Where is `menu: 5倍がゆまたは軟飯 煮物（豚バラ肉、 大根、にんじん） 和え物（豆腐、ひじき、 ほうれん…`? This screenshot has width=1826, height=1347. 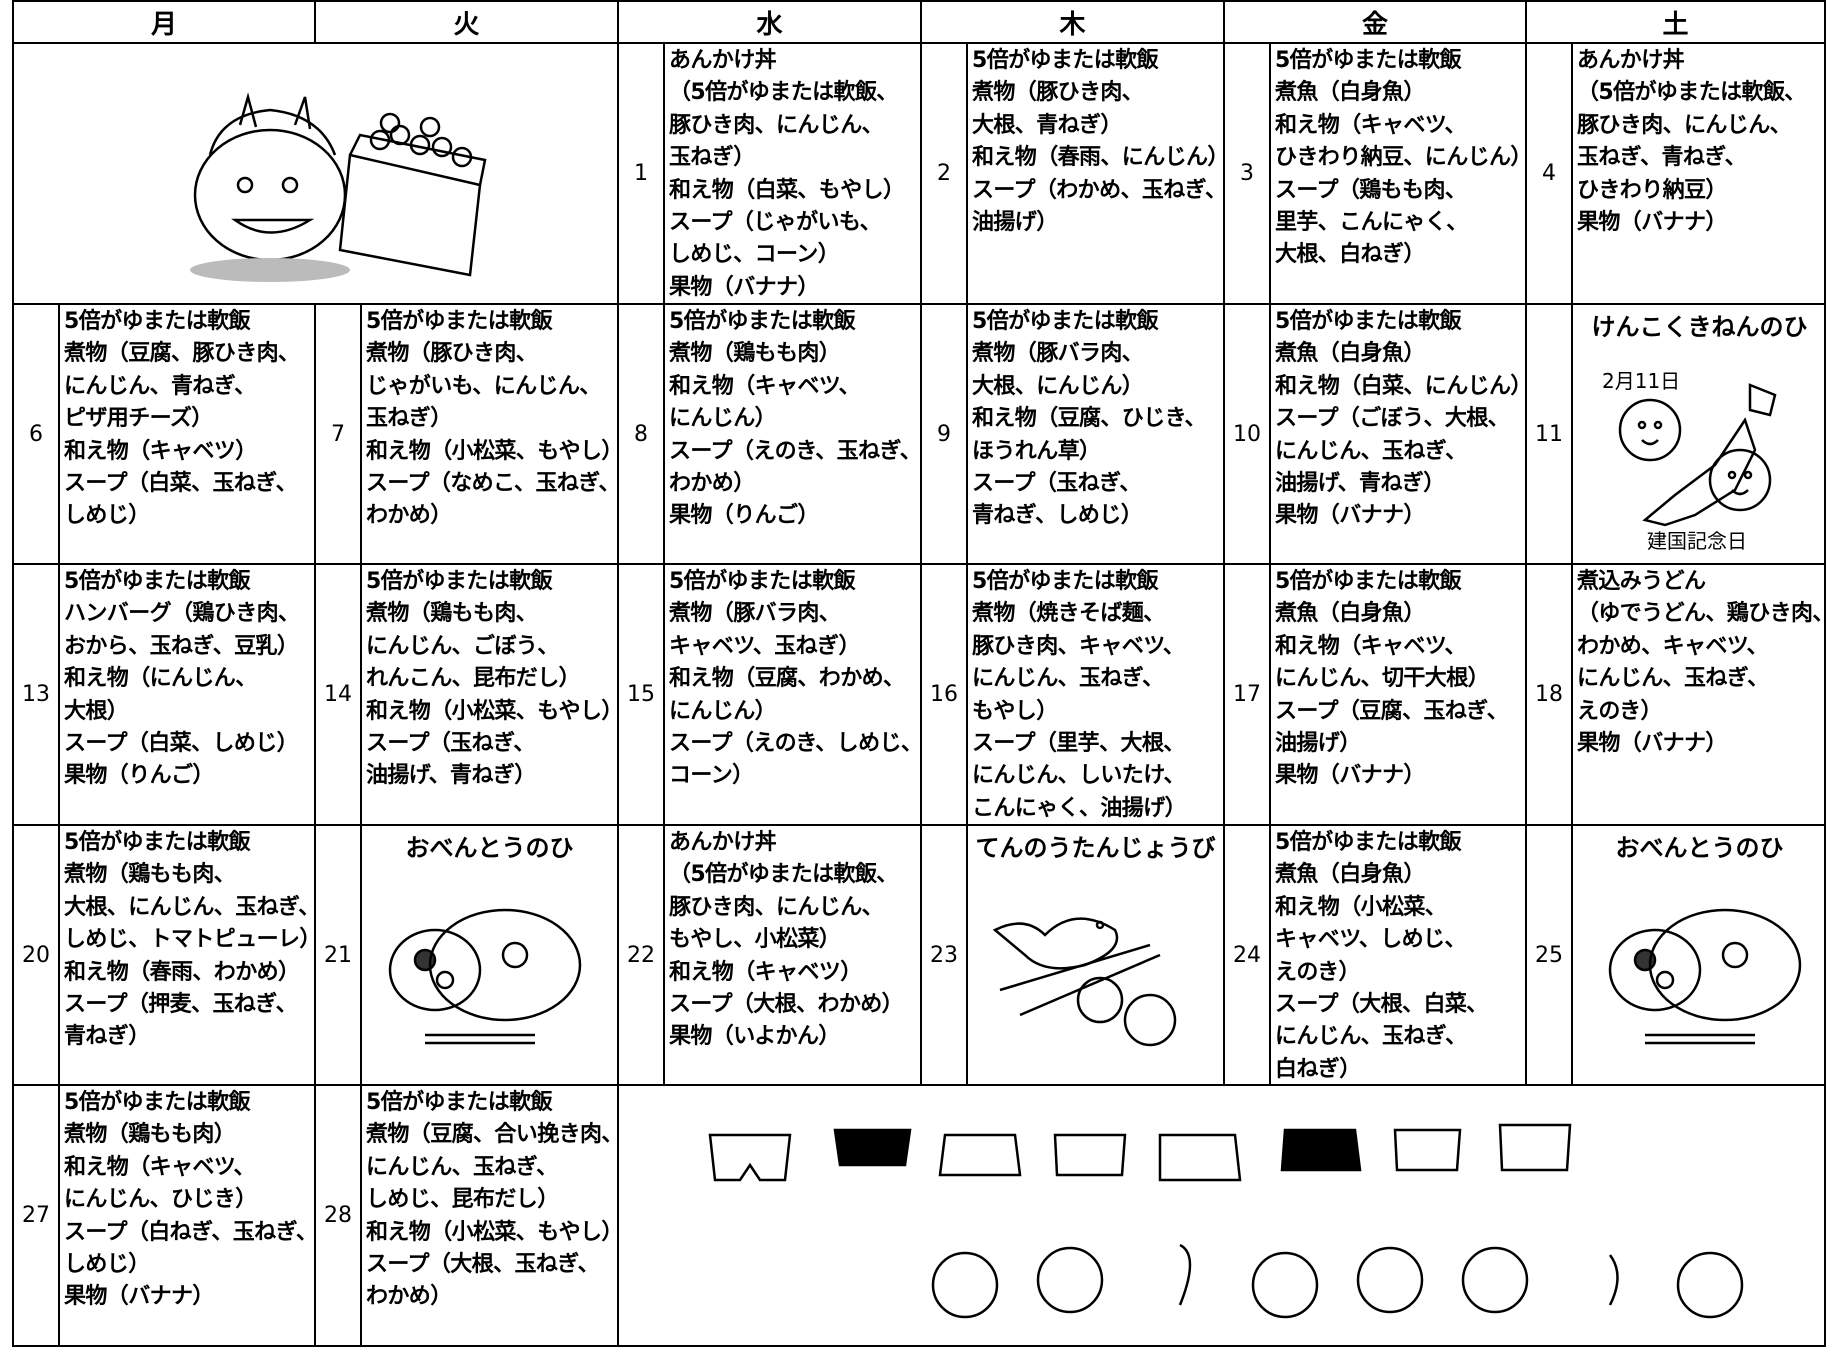 menu: 5倍がゆまたは軟飯 煮物（豚バラ肉、 大根、にんじん） 和え物（豆腐、ひじき、 ほうれん… is located at coordinates (1097, 419).